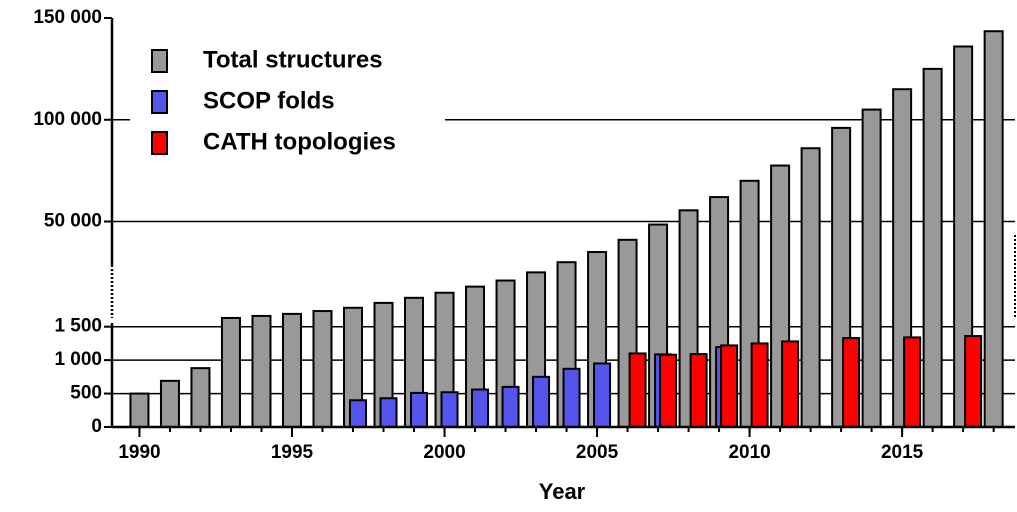 This screenshot has width=1017, height=512. Describe the element at coordinates (293, 59) in the screenshot. I see `legend-label: Total structures` at that location.